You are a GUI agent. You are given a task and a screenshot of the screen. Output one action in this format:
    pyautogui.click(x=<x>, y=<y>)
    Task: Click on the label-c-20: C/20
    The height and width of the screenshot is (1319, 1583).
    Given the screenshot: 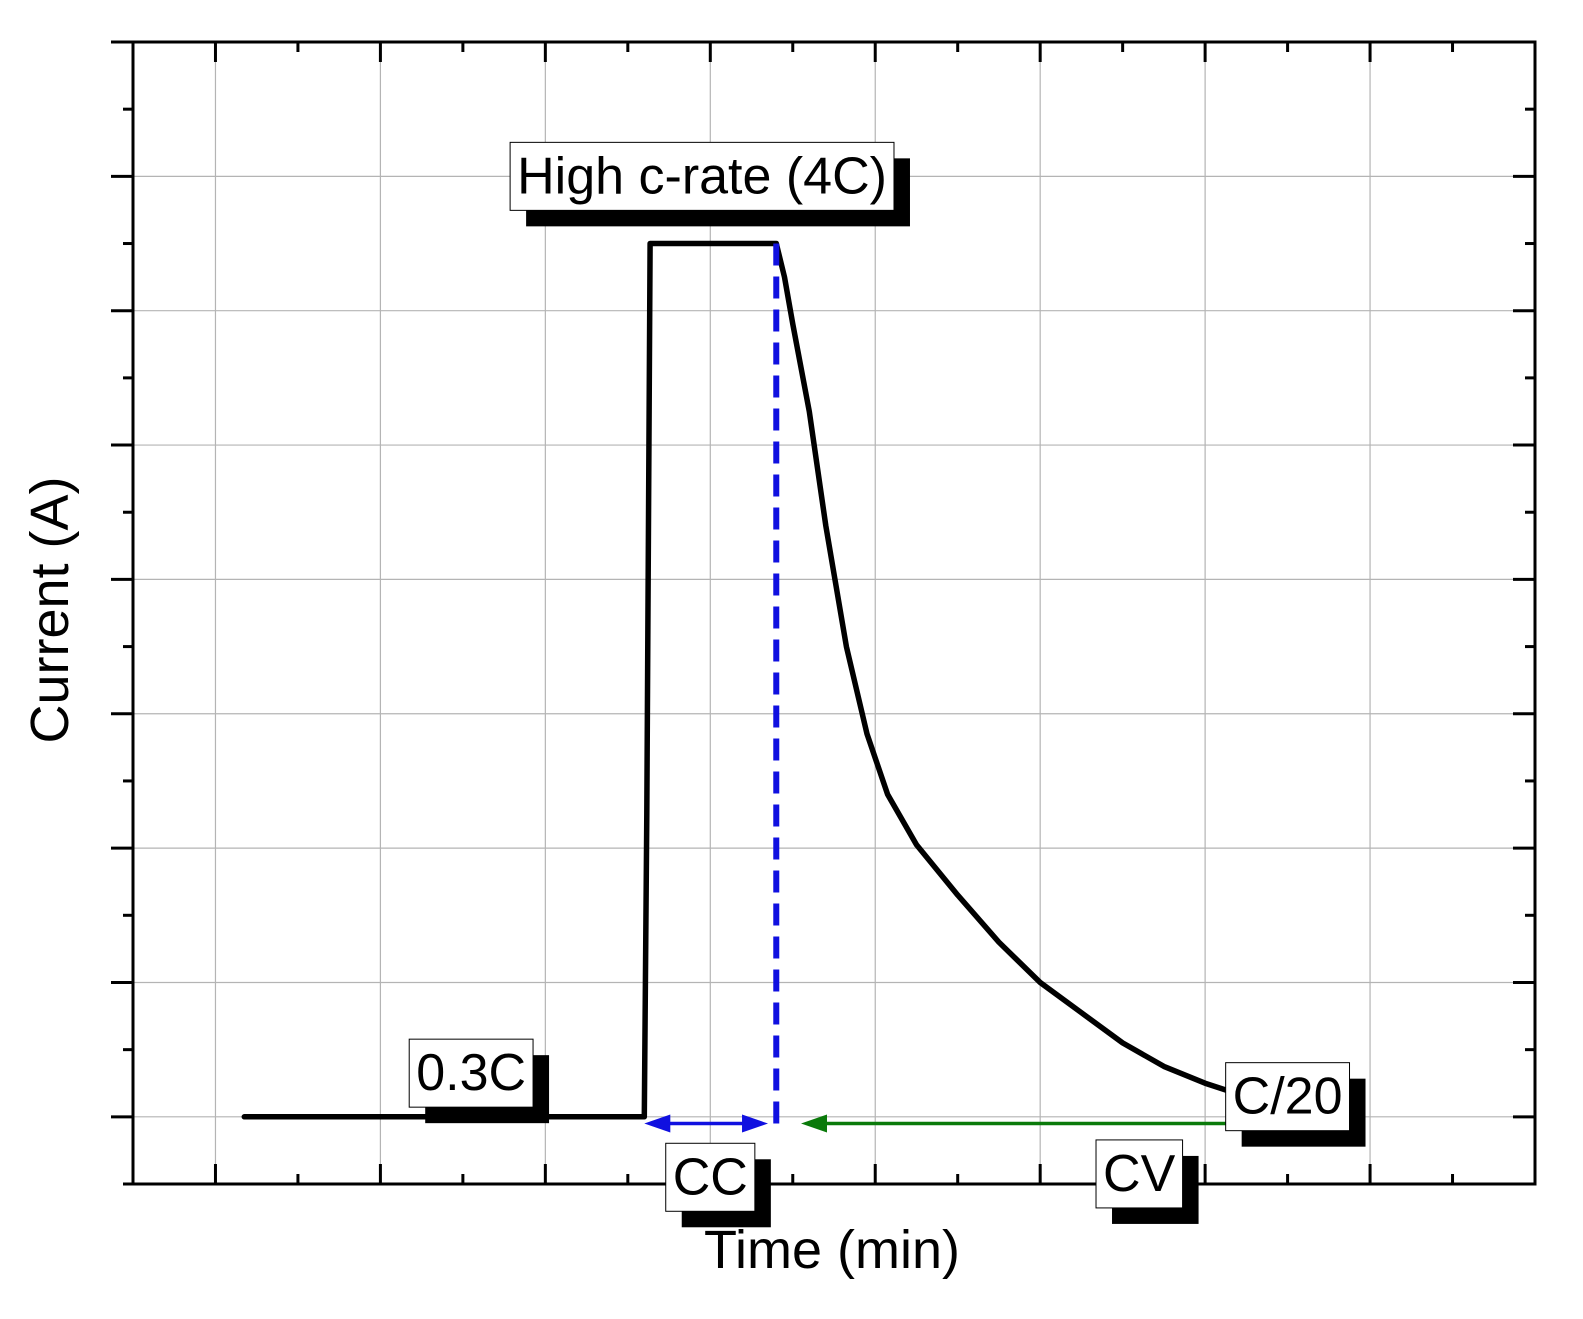 What is the action you would take?
    pyautogui.click(x=1295, y=1104)
    